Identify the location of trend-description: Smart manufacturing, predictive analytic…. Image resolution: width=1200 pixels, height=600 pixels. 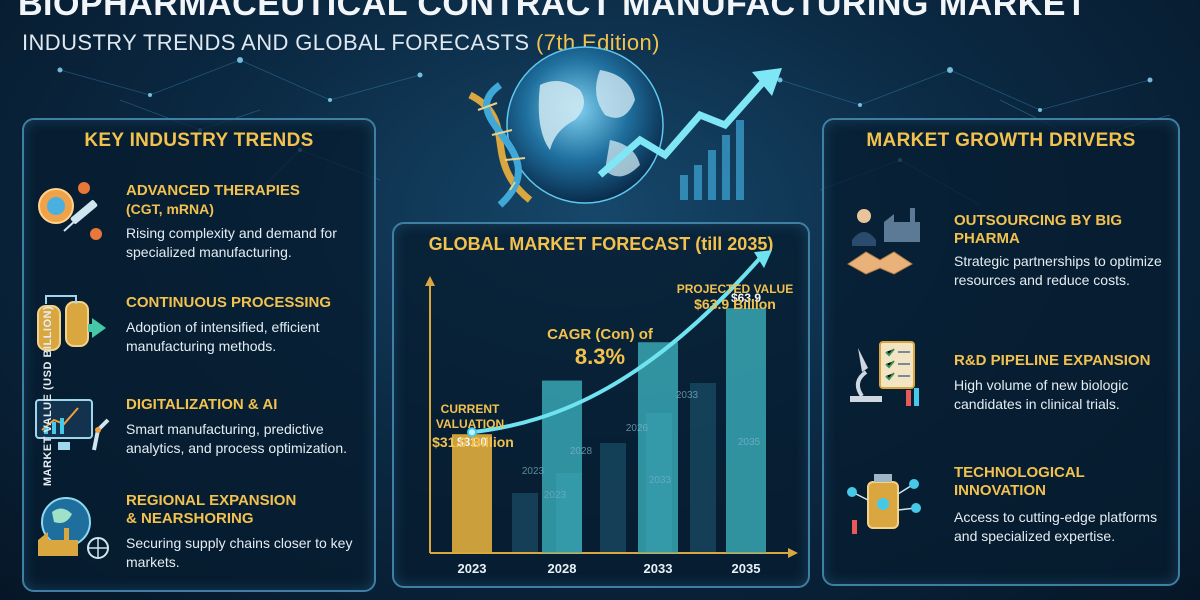
(236, 438).